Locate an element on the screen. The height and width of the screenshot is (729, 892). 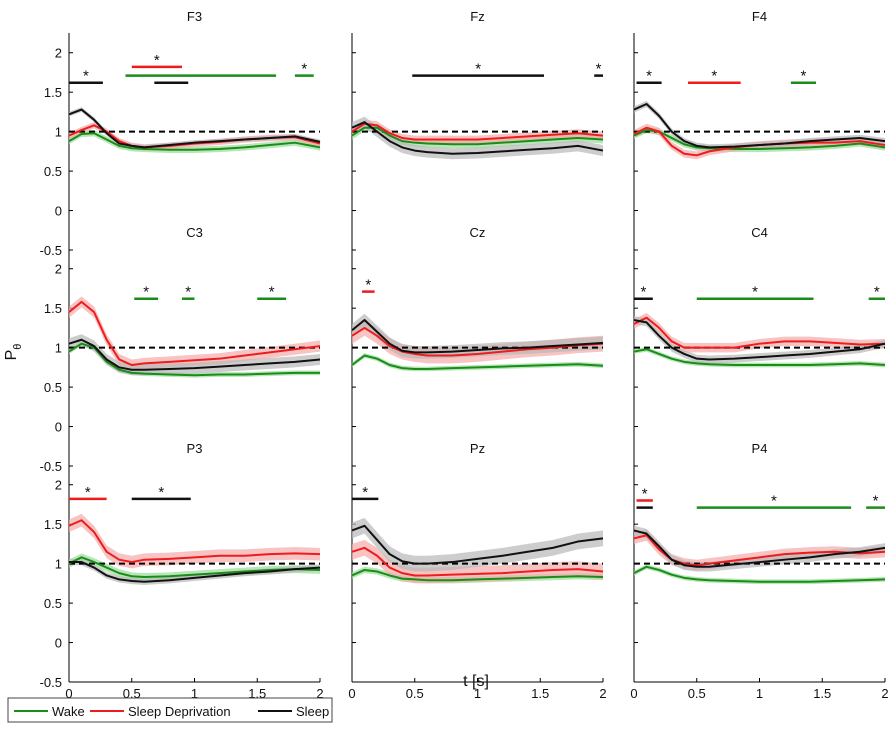
panel-pz: Pz 0 0.5 1 1.5 2 * is located at coordinates (477, 571).